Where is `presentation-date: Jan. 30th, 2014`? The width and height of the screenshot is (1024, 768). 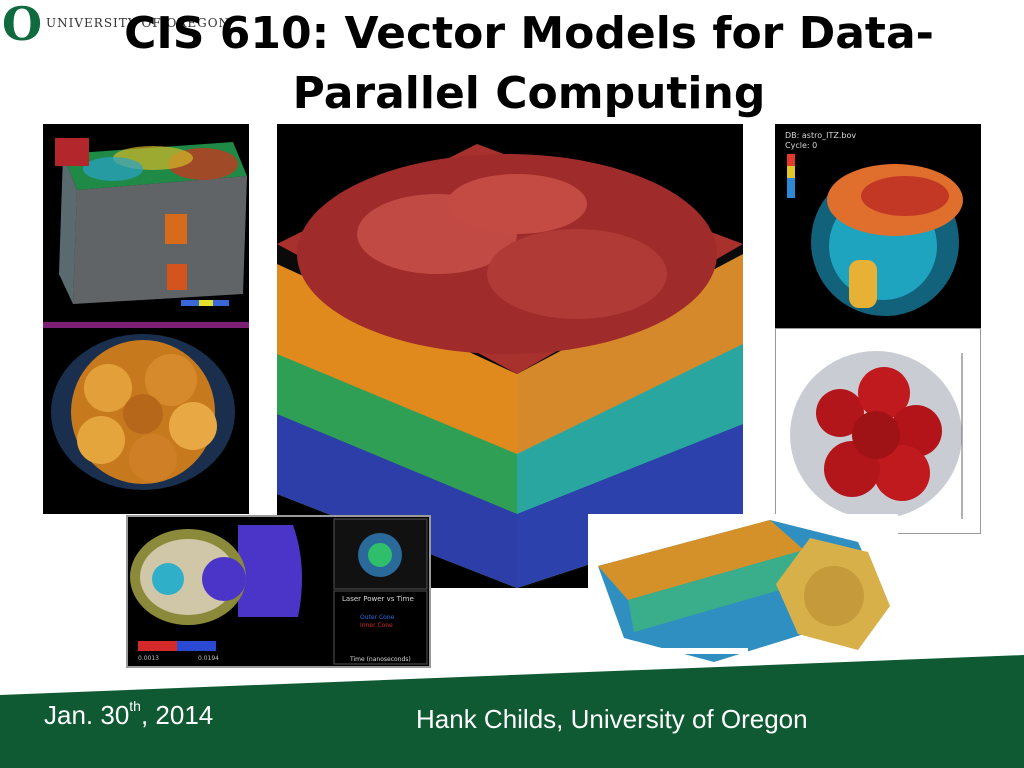
presentation-date: Jan. 30th, 2014 is located at coordinates (129, 714).